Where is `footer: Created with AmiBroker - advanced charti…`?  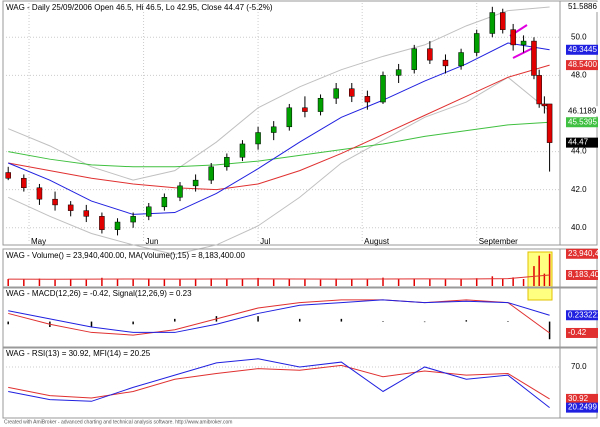 footer: Created with AmiBroker - advanced charti… is located at coordinates (118, 422).